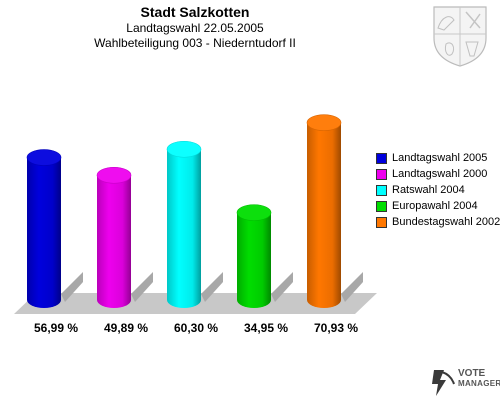 This screenshot has height=400, width=500. Describe the element at coordinates (195, 12) in the screenshot. I see `chart-title: Stadt Salzkotten` at that location.